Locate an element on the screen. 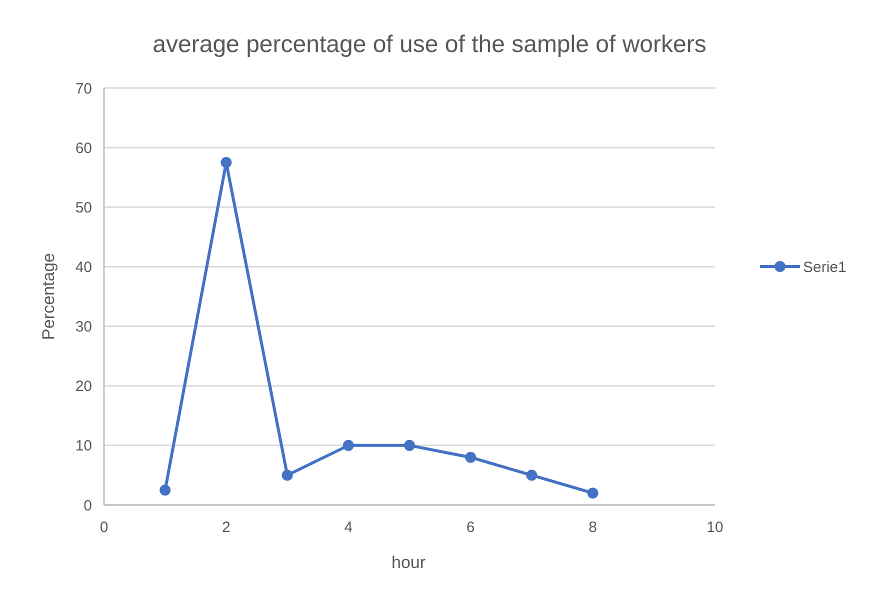 Image resolution: width=869 pixels, height=596 pixels. chart-title: average percentage of use of the sample of workers is located at coordinates (429, 44).